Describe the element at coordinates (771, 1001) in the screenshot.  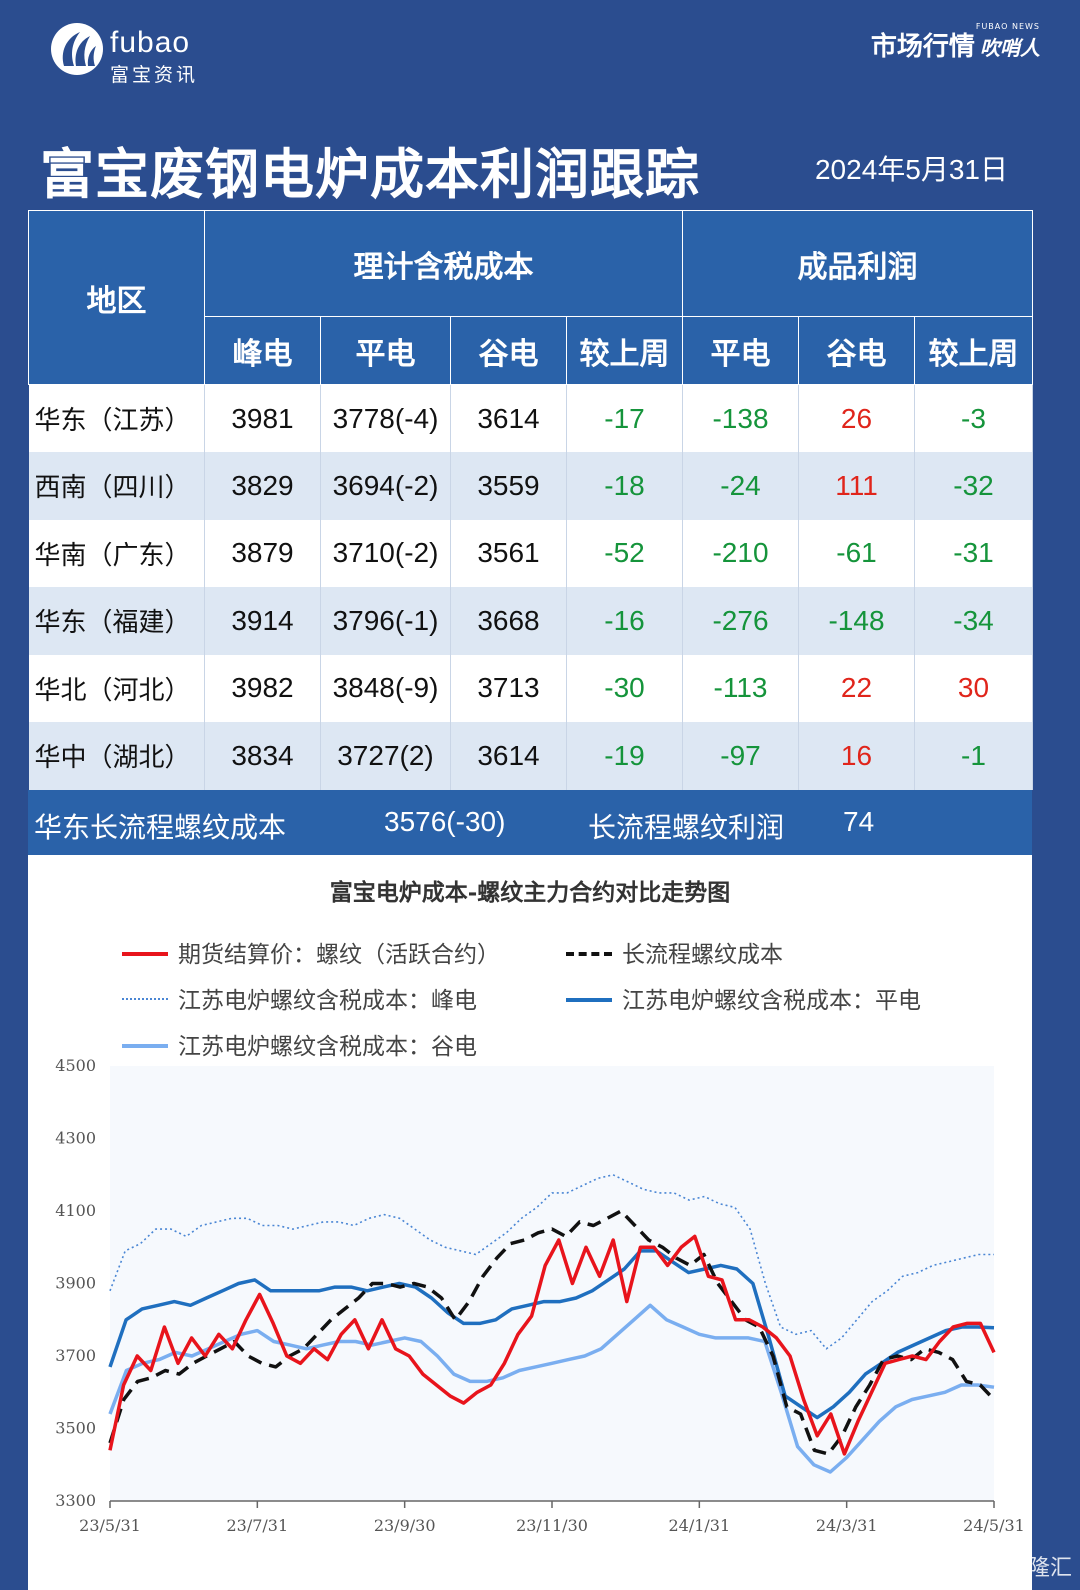
I see `legend-flat: 江苏电炉螺纹含税成本：平电` at that location.